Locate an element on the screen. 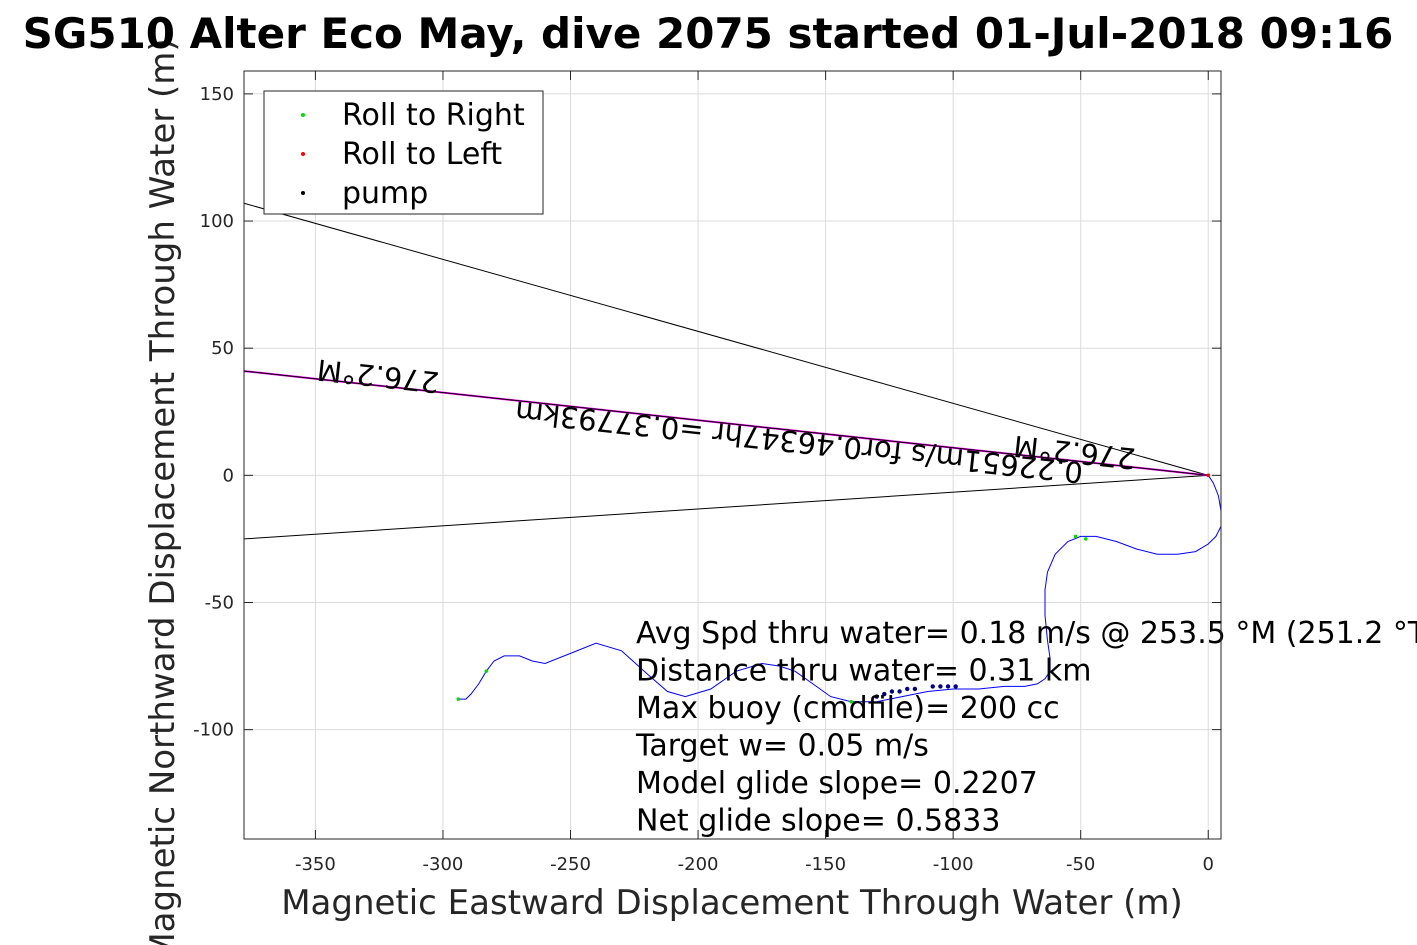 The image size is (1417, 945). x-tick-label: -300 is located at coordinates (443, 864).